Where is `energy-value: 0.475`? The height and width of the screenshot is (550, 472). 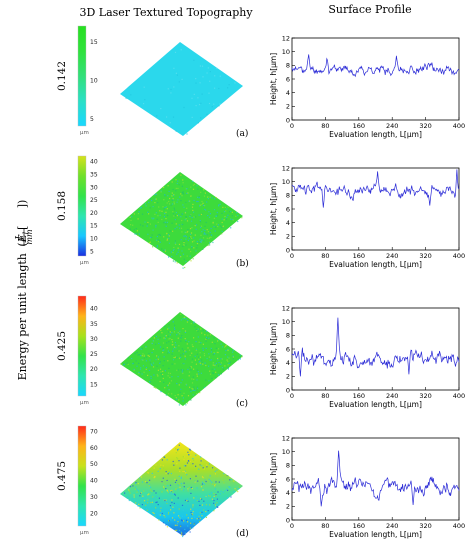
energy-value: 0.475 is located at coordinates (62, 476).